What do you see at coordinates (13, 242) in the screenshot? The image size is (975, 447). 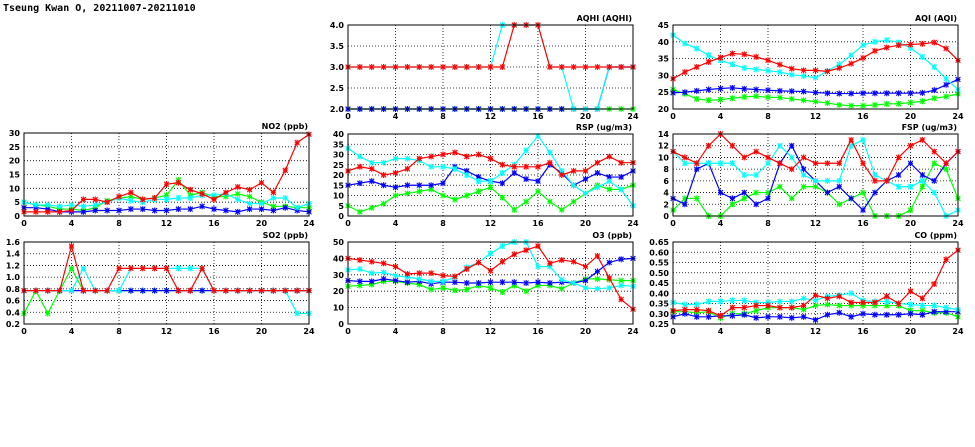 I see `y-tick-label: 1.6` at bounding box center [13, 242].